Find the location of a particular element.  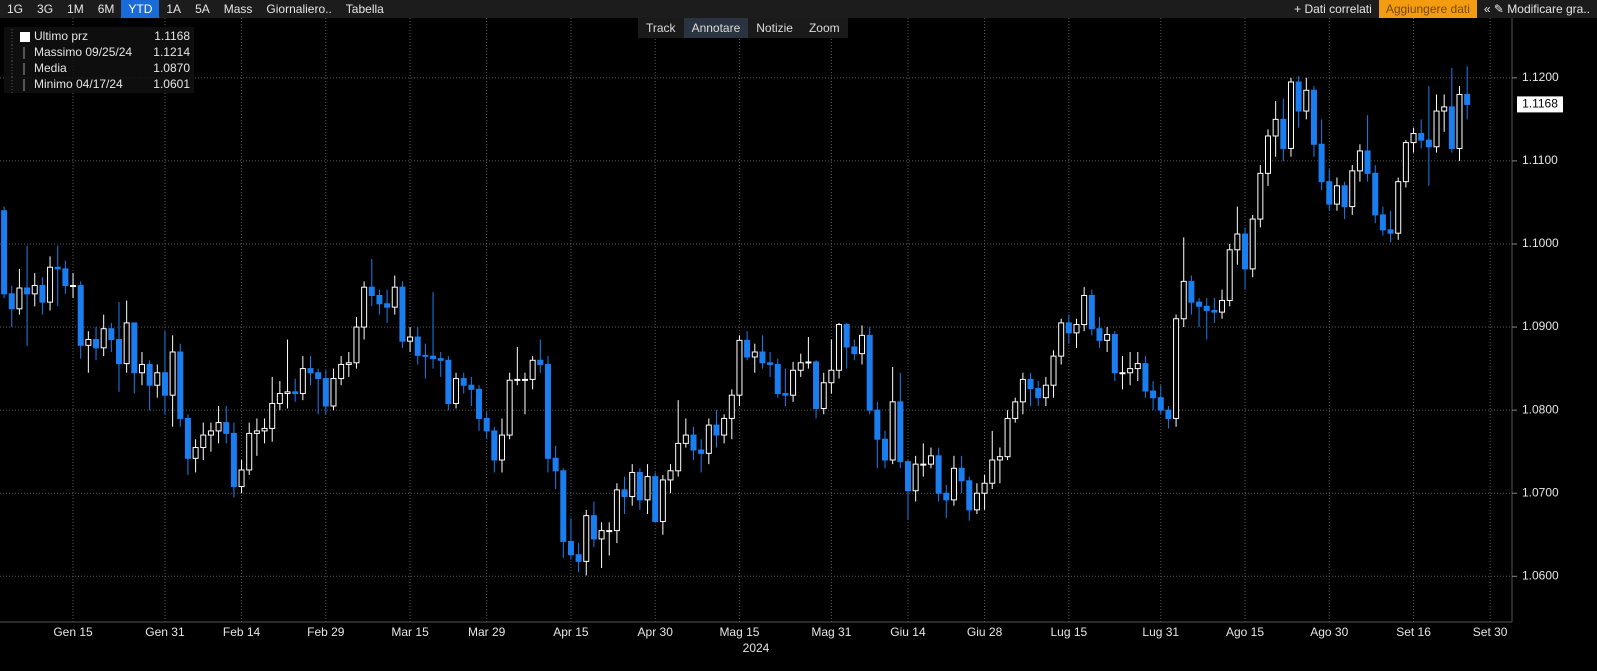

last-price-tag is located at coordinates (1540, 104).